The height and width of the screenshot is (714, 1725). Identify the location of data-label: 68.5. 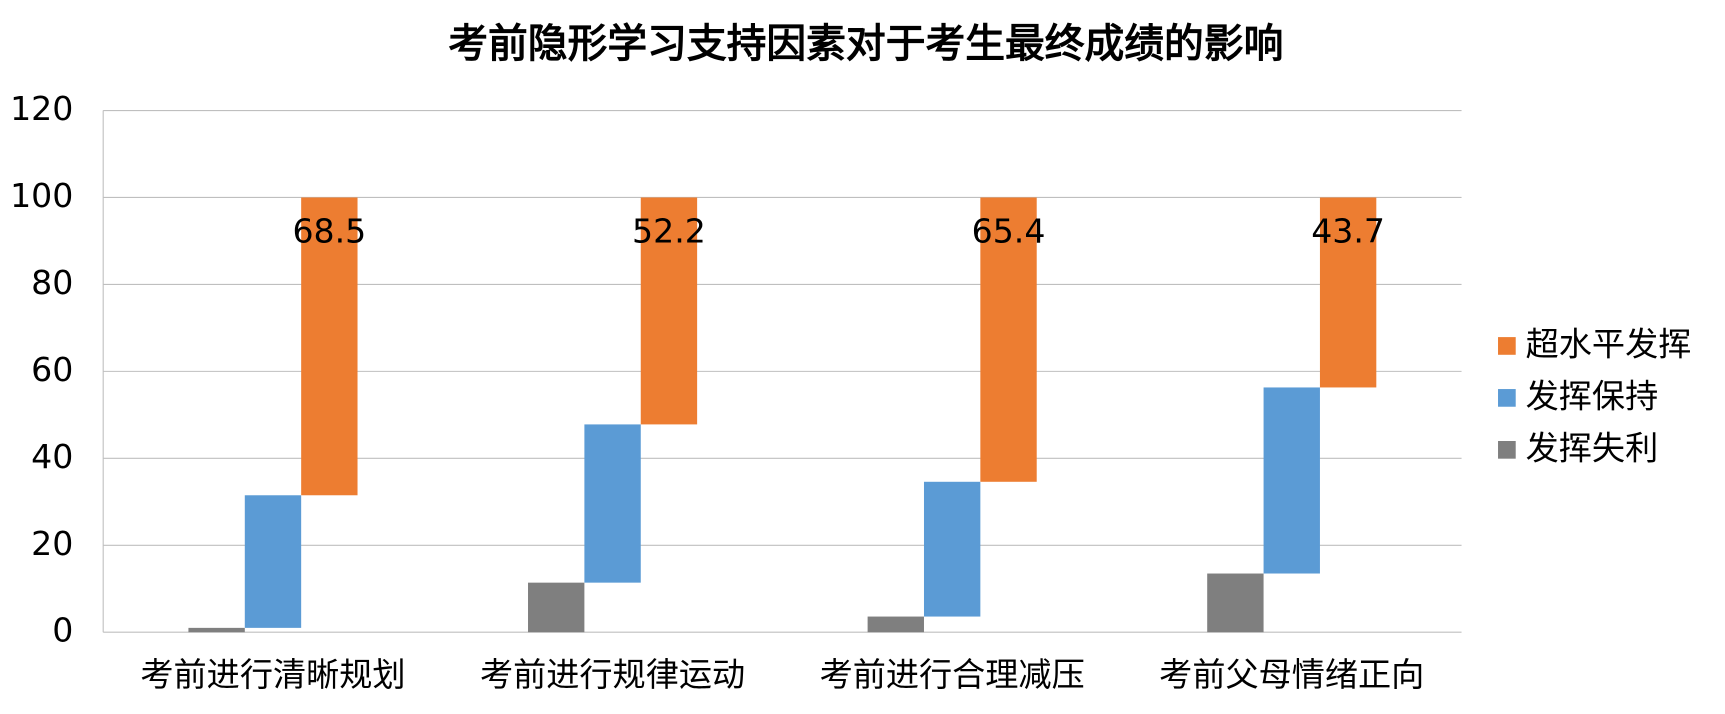
(329, 230).